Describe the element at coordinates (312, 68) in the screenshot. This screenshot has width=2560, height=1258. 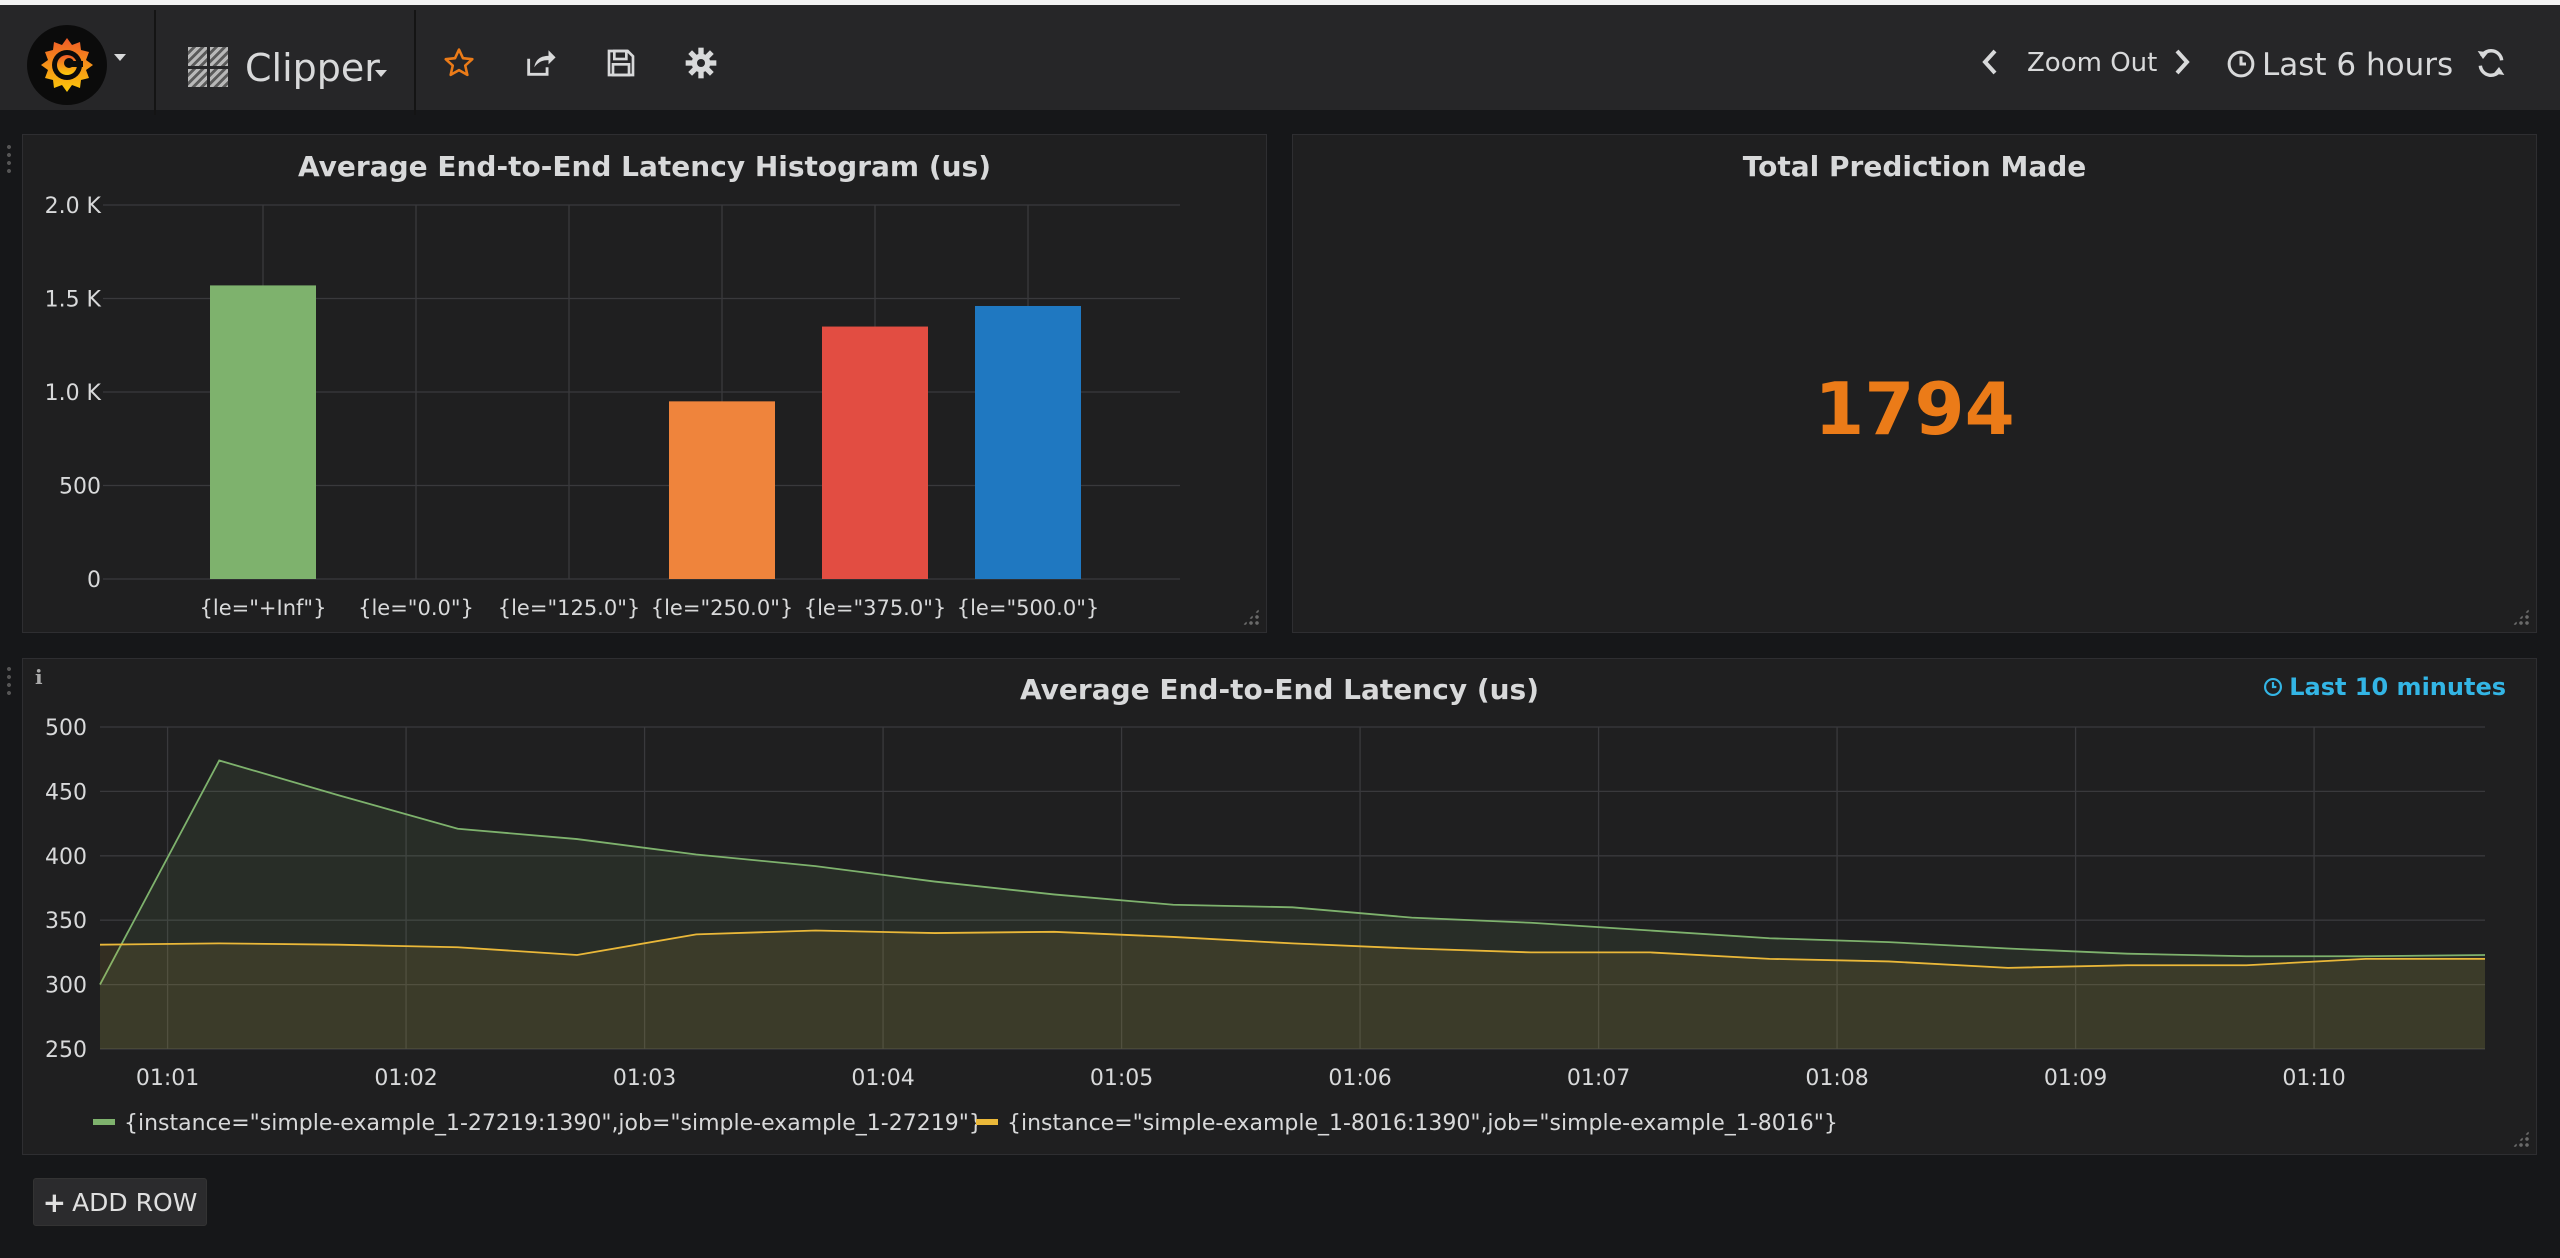
I see `dashboard-title: Clipper` at that location.